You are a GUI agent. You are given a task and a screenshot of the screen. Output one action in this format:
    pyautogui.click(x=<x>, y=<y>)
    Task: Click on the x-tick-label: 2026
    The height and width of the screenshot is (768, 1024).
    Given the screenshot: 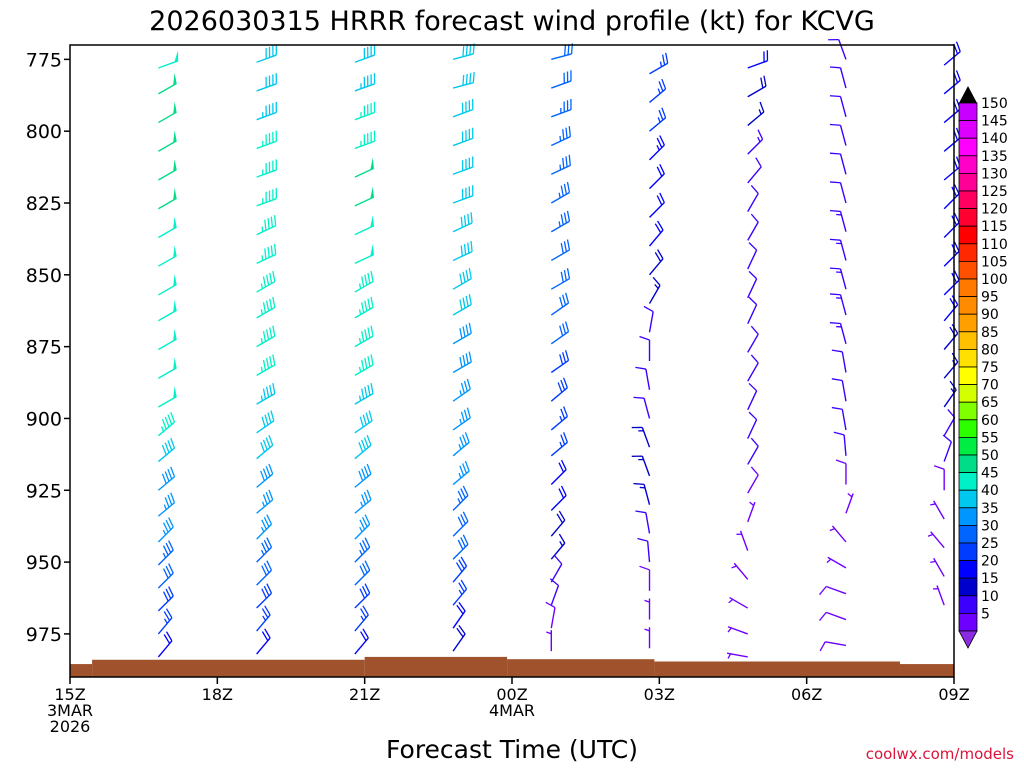 What is the action you would take?
    pyautogui.click(x=70, y=726)
    